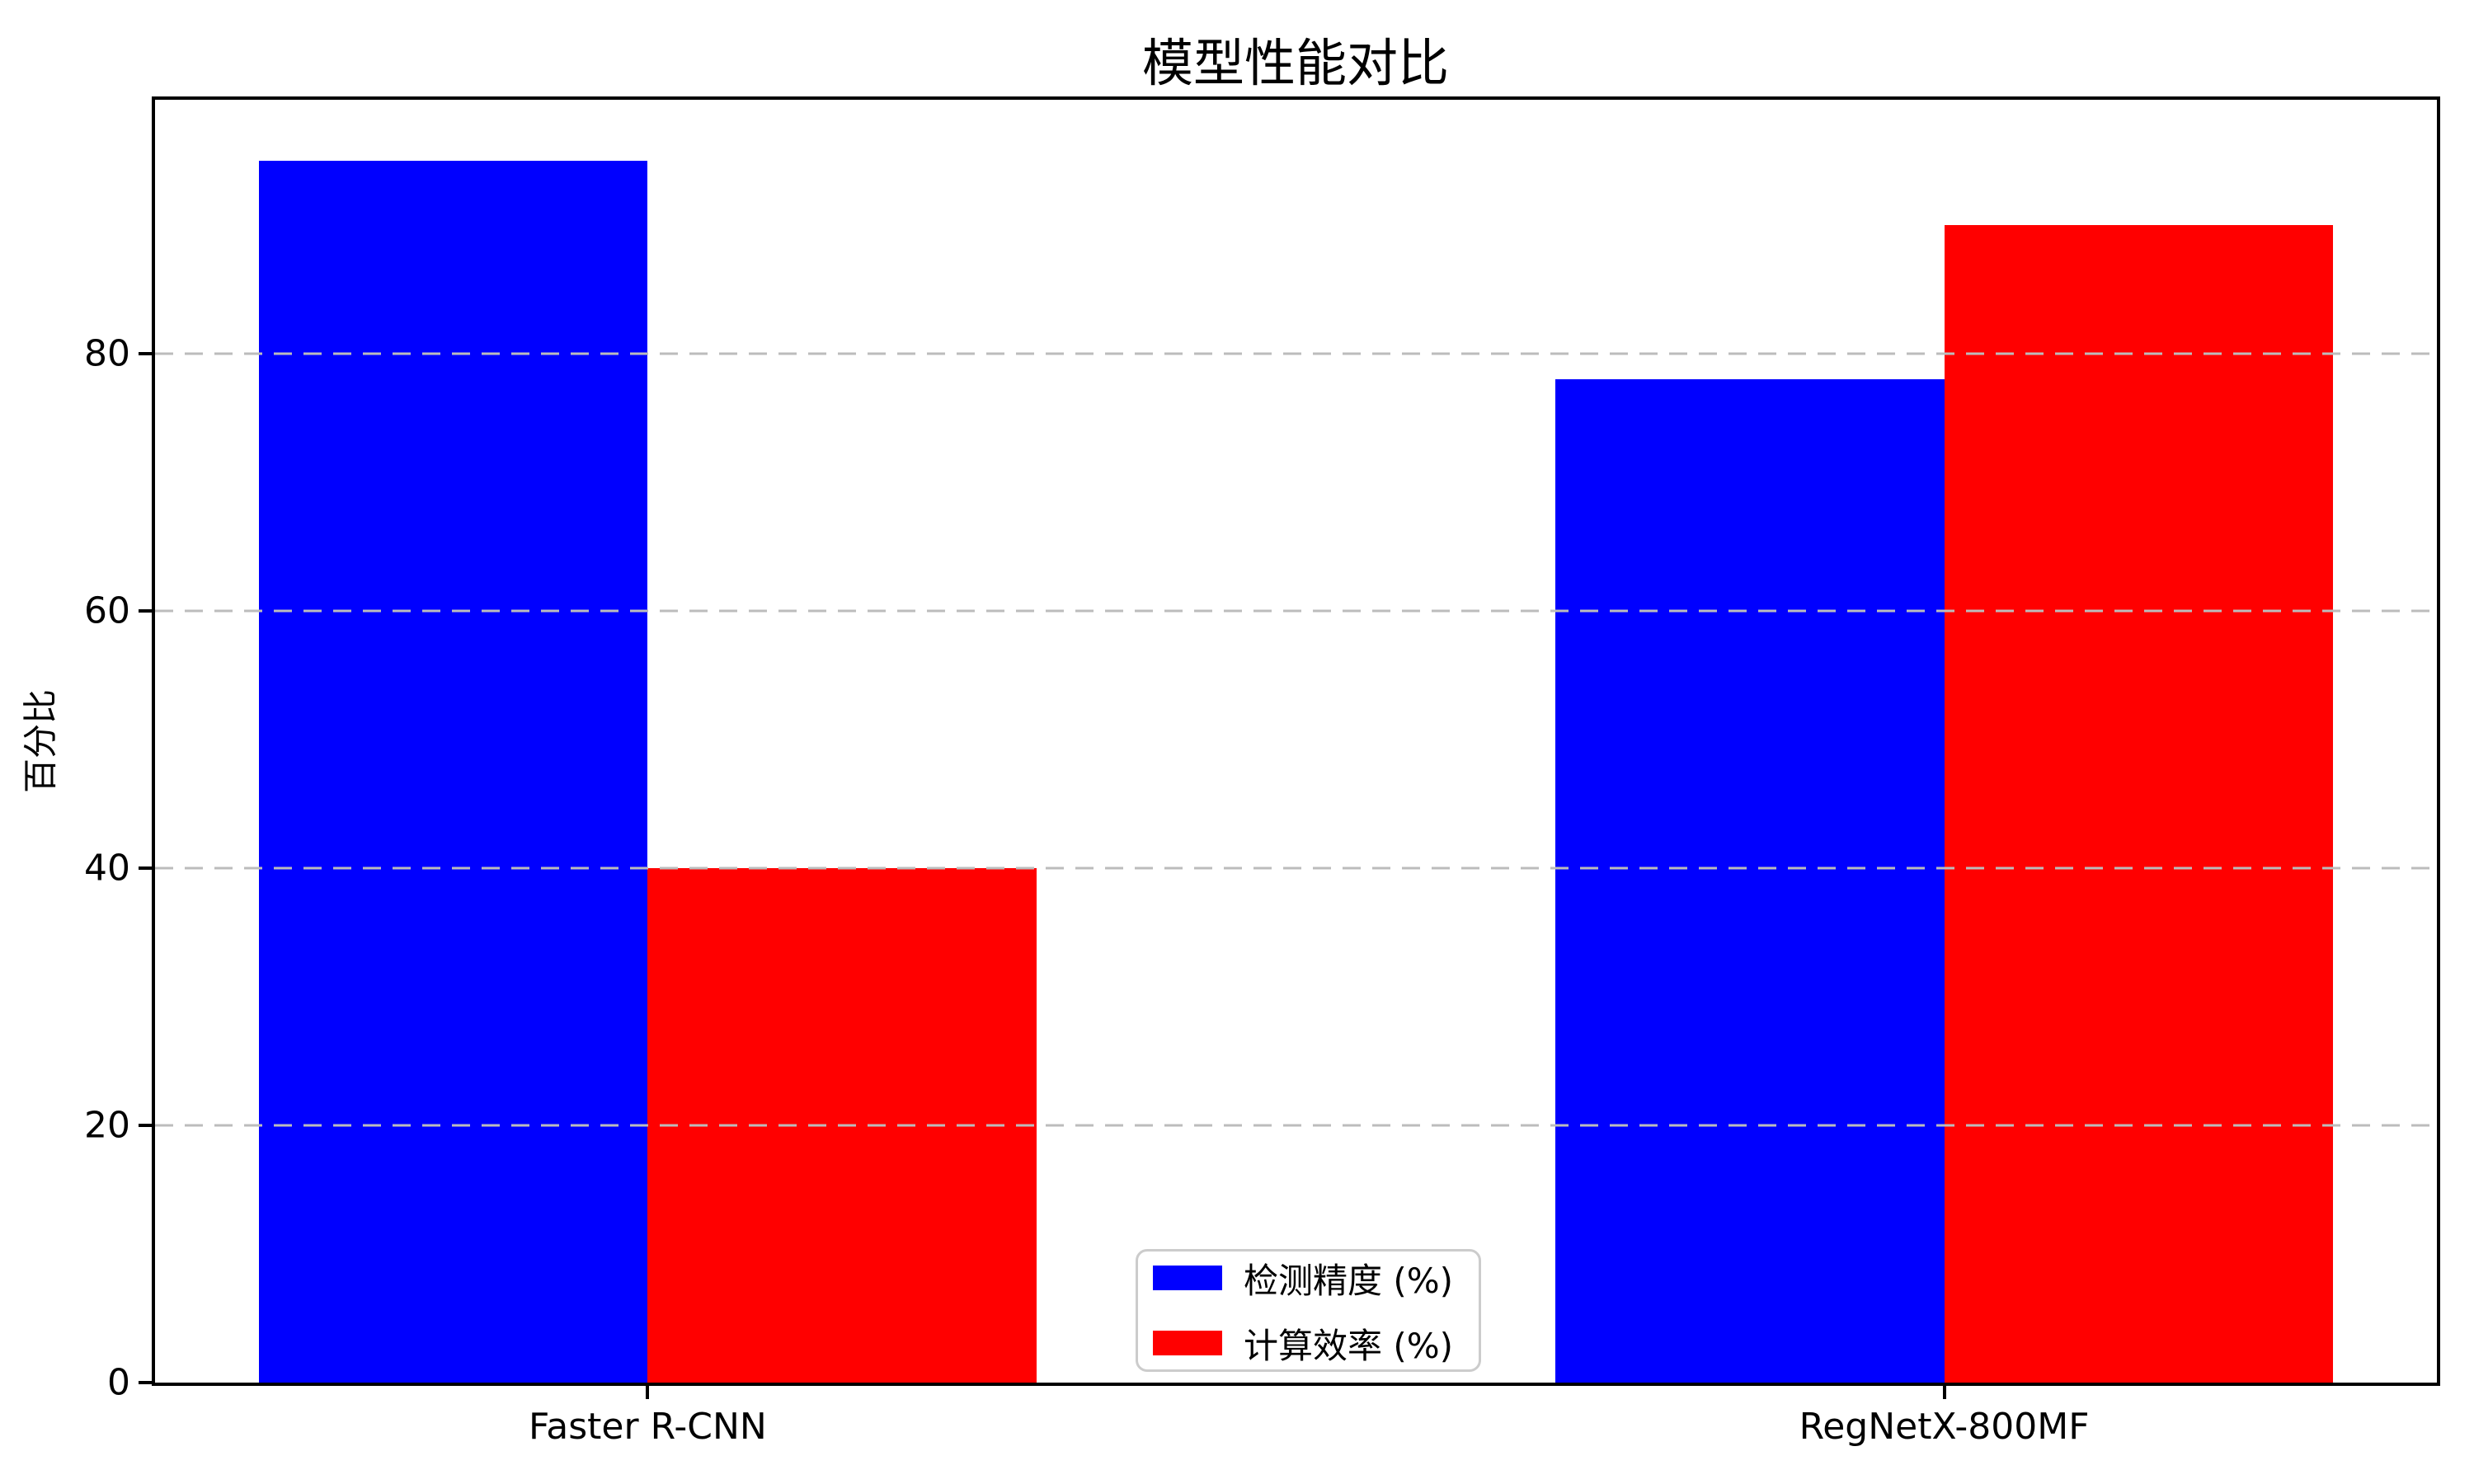  Describe the element at coordinates (1187, 1278) in the screenshot. I see `legend-swatch-检测精度 (%)` at that location.